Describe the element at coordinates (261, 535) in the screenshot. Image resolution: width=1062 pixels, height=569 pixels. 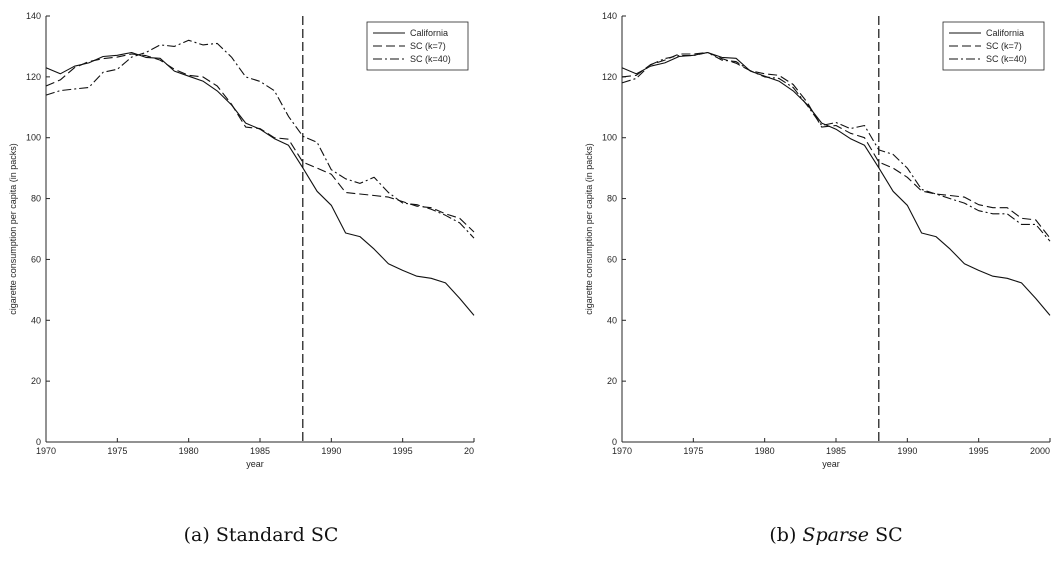
I see `caption-a: (a) Standard SC` at that location.